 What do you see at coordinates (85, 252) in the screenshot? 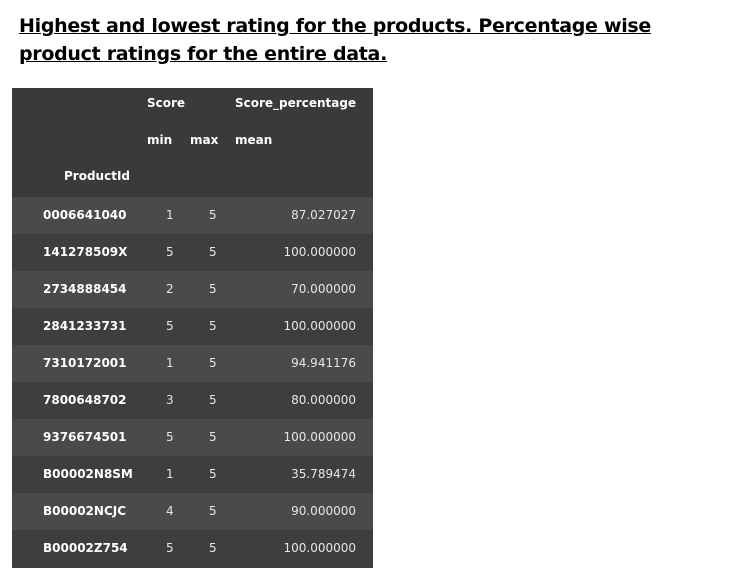
I see `product-id-cell: 141278509X` at bounding box center [85, 252].